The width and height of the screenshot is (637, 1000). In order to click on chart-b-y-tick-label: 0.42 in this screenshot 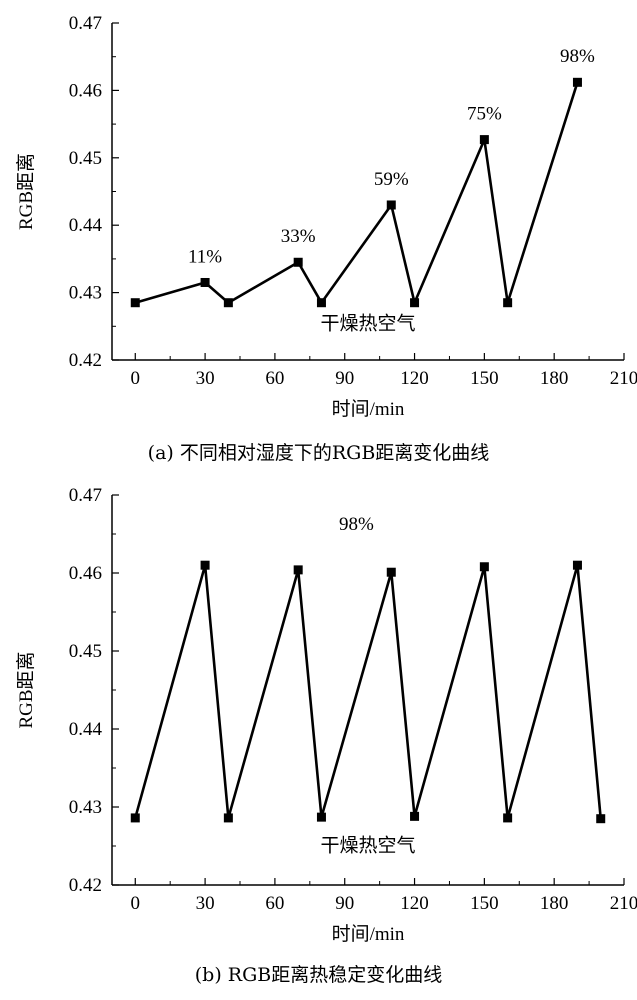, I will do `click(85, 885)`.